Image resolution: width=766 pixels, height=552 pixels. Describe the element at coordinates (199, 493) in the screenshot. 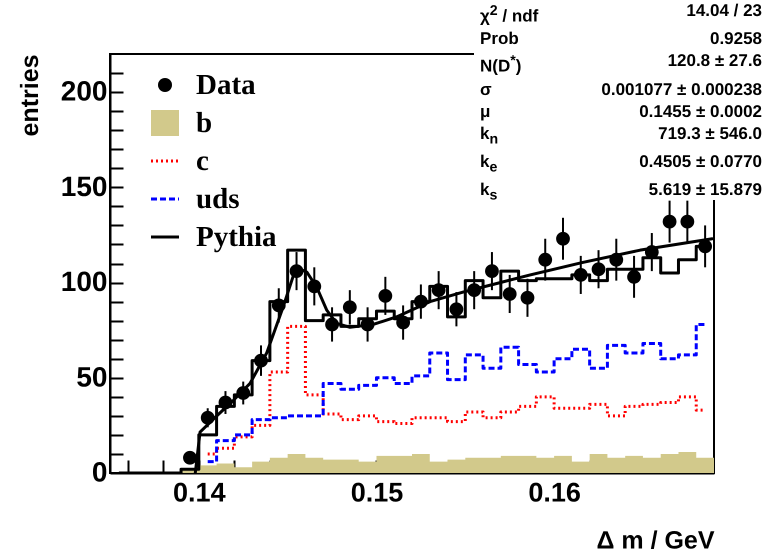

I see `x-tick-label: 0.14` at that location.